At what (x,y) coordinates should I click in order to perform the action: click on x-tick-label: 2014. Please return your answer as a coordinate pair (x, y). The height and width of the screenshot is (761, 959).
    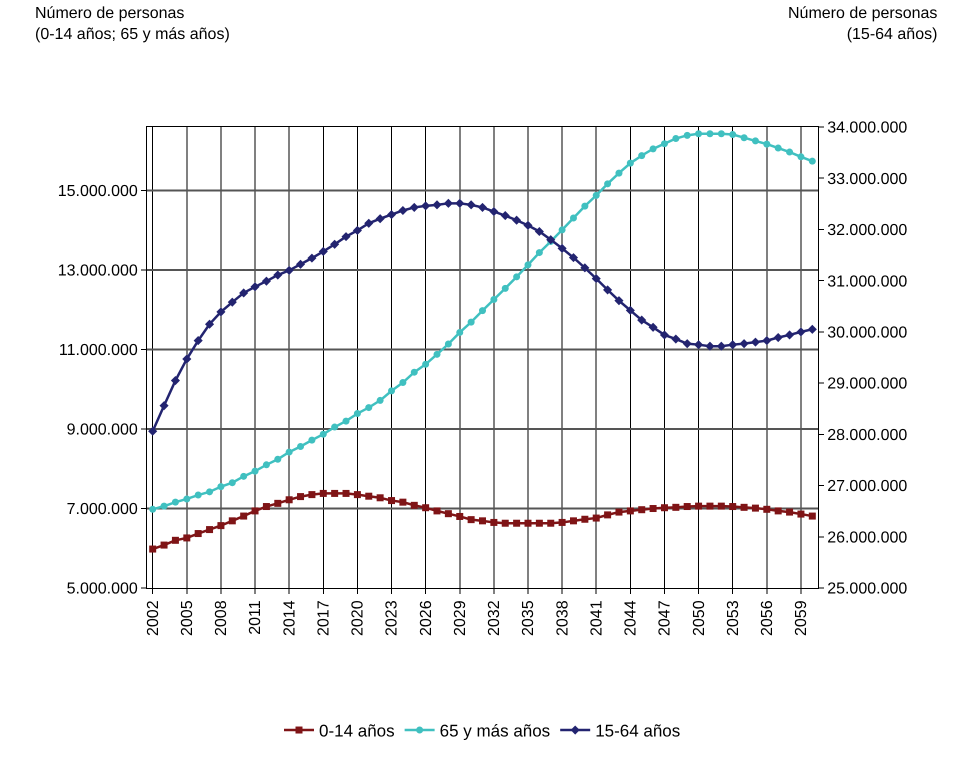
    Looking at the image, I should click on (289, 618).